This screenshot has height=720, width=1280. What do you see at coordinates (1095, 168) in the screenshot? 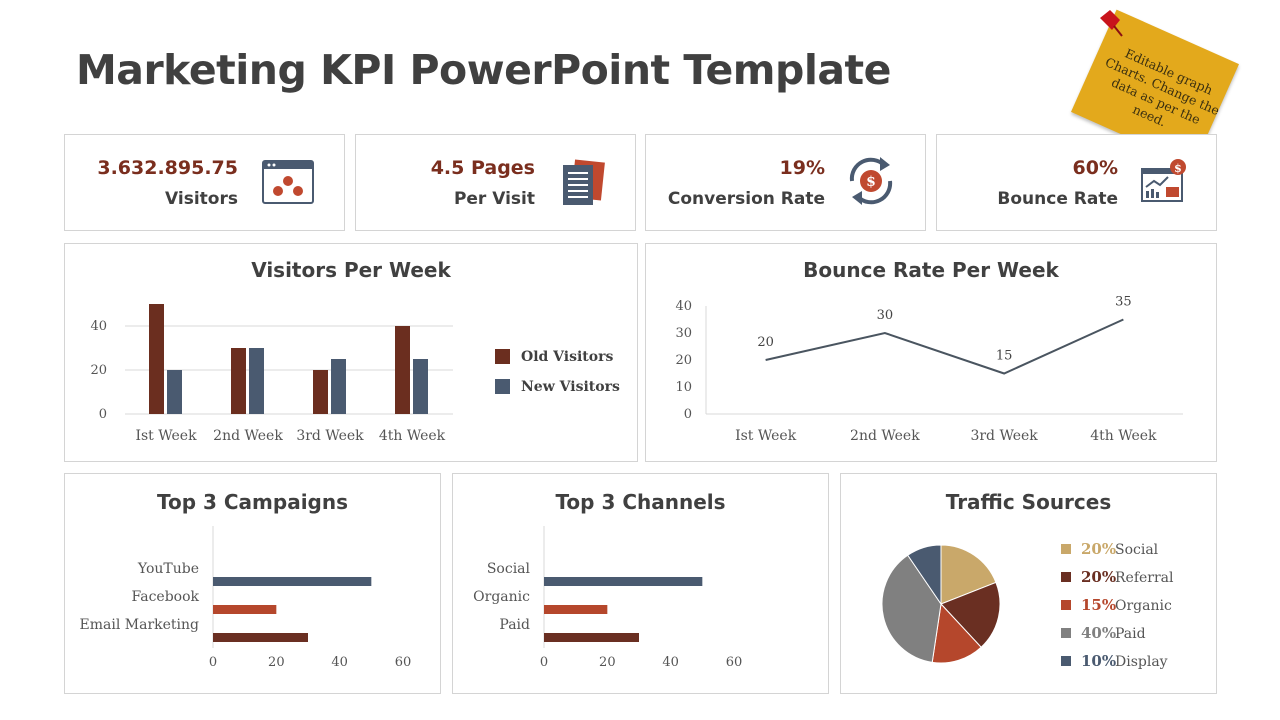
I see `kpi-value: 60%` at bounding box center [1095, 168].